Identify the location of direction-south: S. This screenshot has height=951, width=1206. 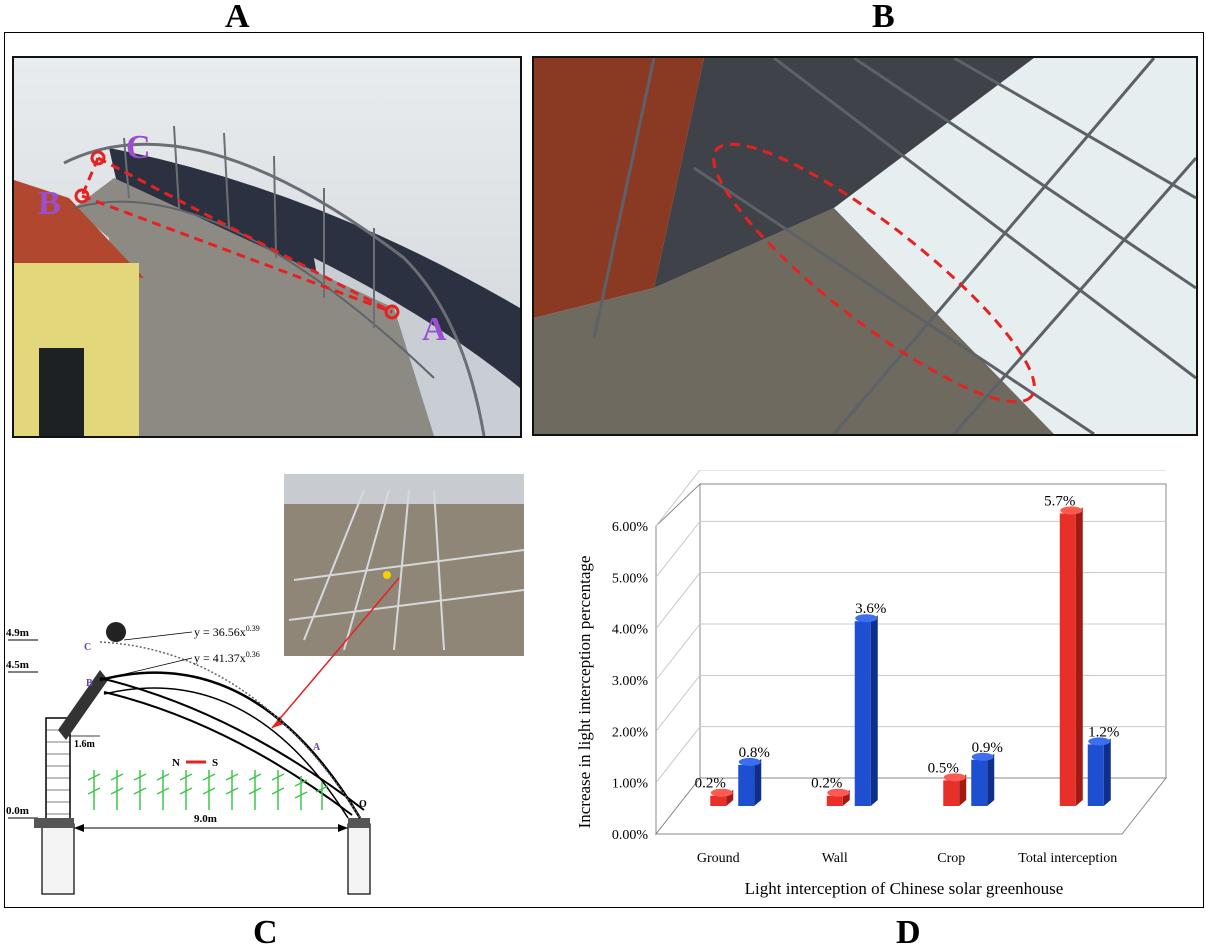
(215, 763).